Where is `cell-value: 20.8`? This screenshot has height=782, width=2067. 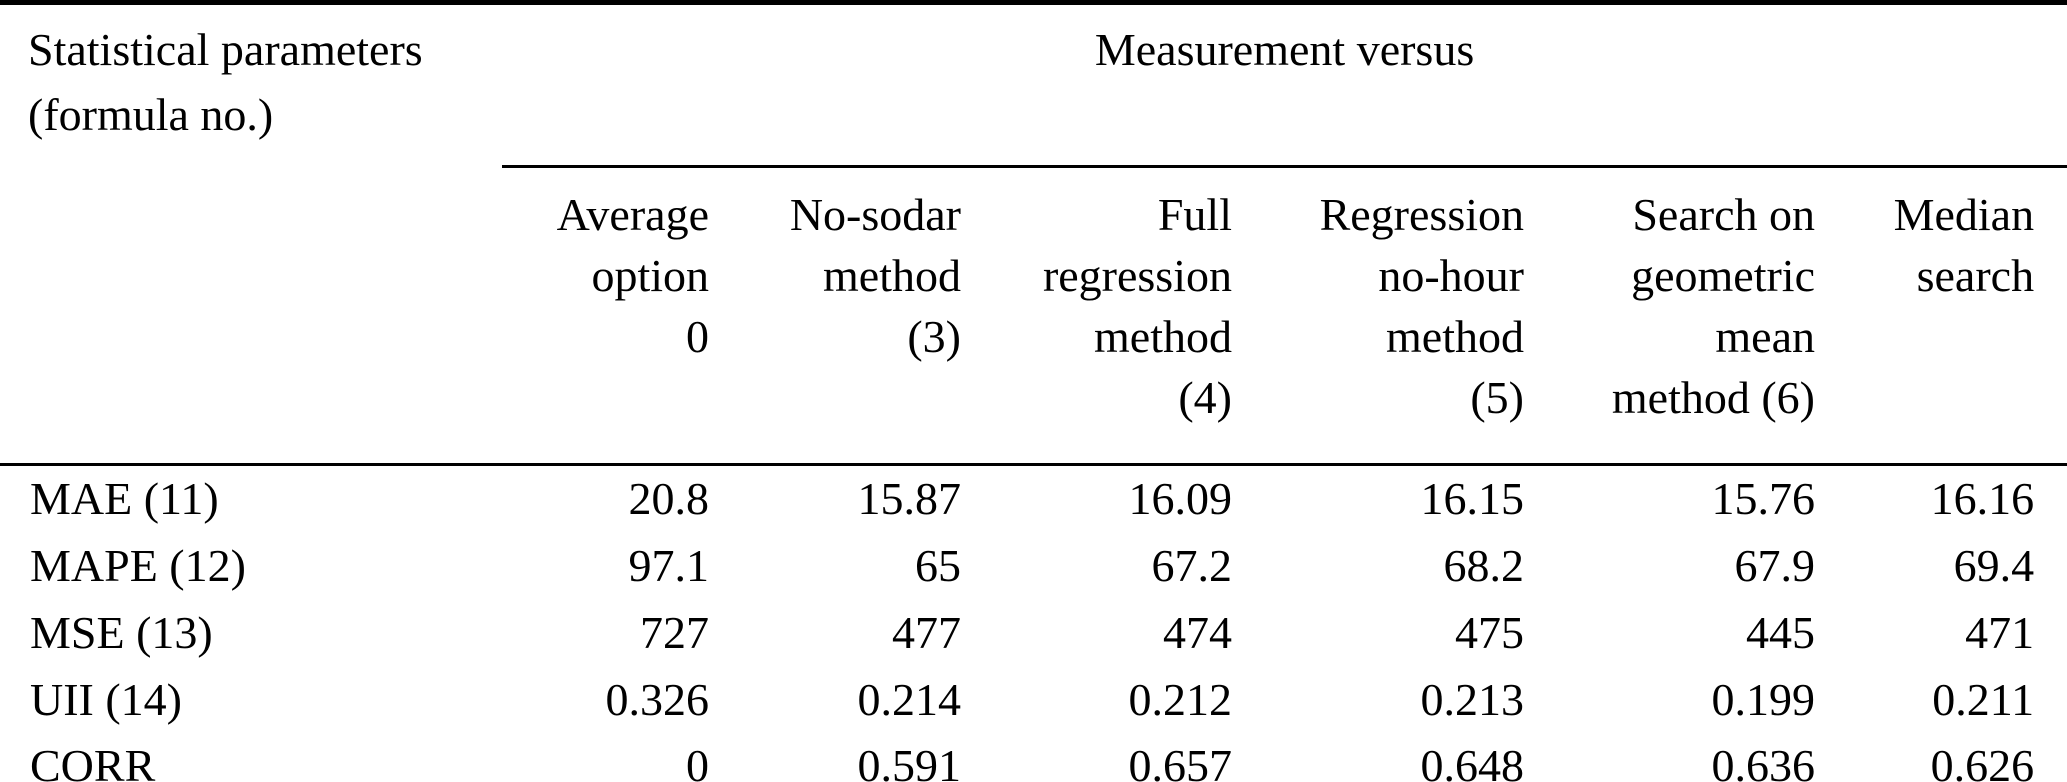
cell-value: 20.8 is located at coordinates (669, 499).